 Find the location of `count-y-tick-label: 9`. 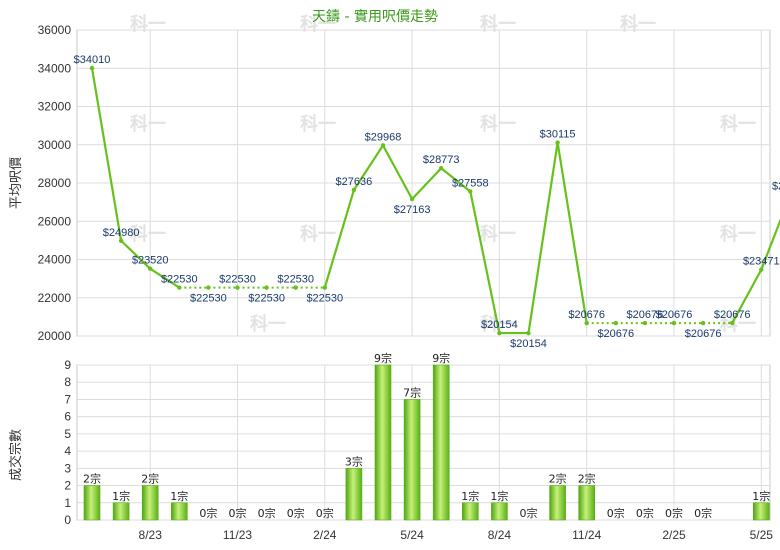

count-y-tick-label: 9 is located at coordinates (67, 365).